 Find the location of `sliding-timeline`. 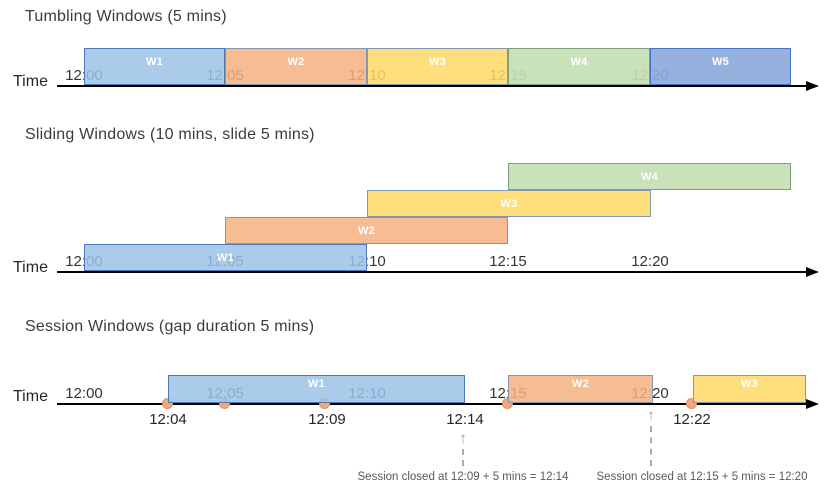

sliding-timeline is located at coordinates (431, 272).